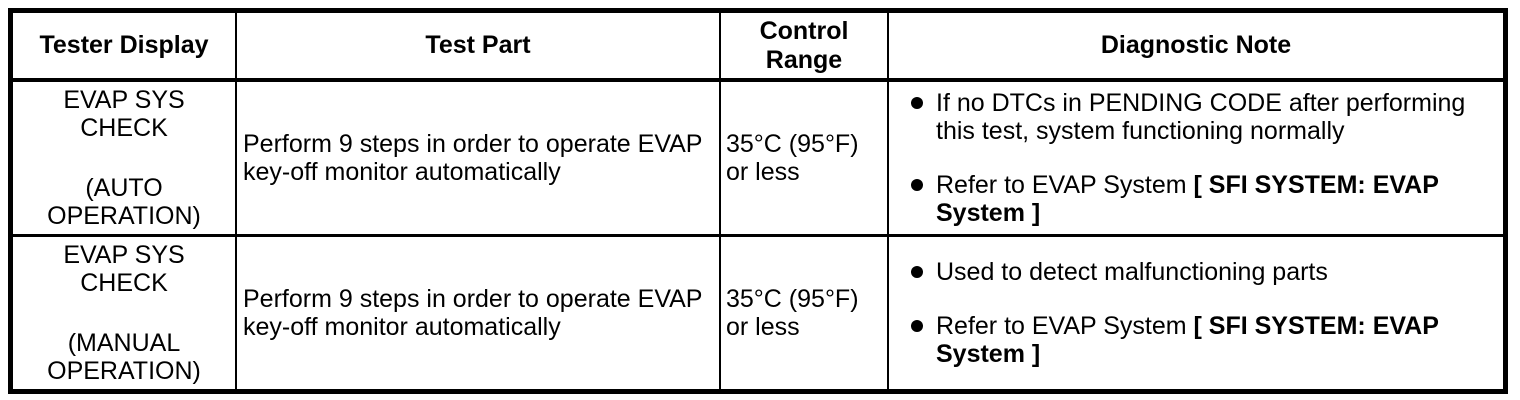  What do you see at coordinates (125, 313) in the screenshot?
I see `cell-tester-display: EVAP SYS CHECK (MANUAL OPERATION)` at bounding box center [125, 313].